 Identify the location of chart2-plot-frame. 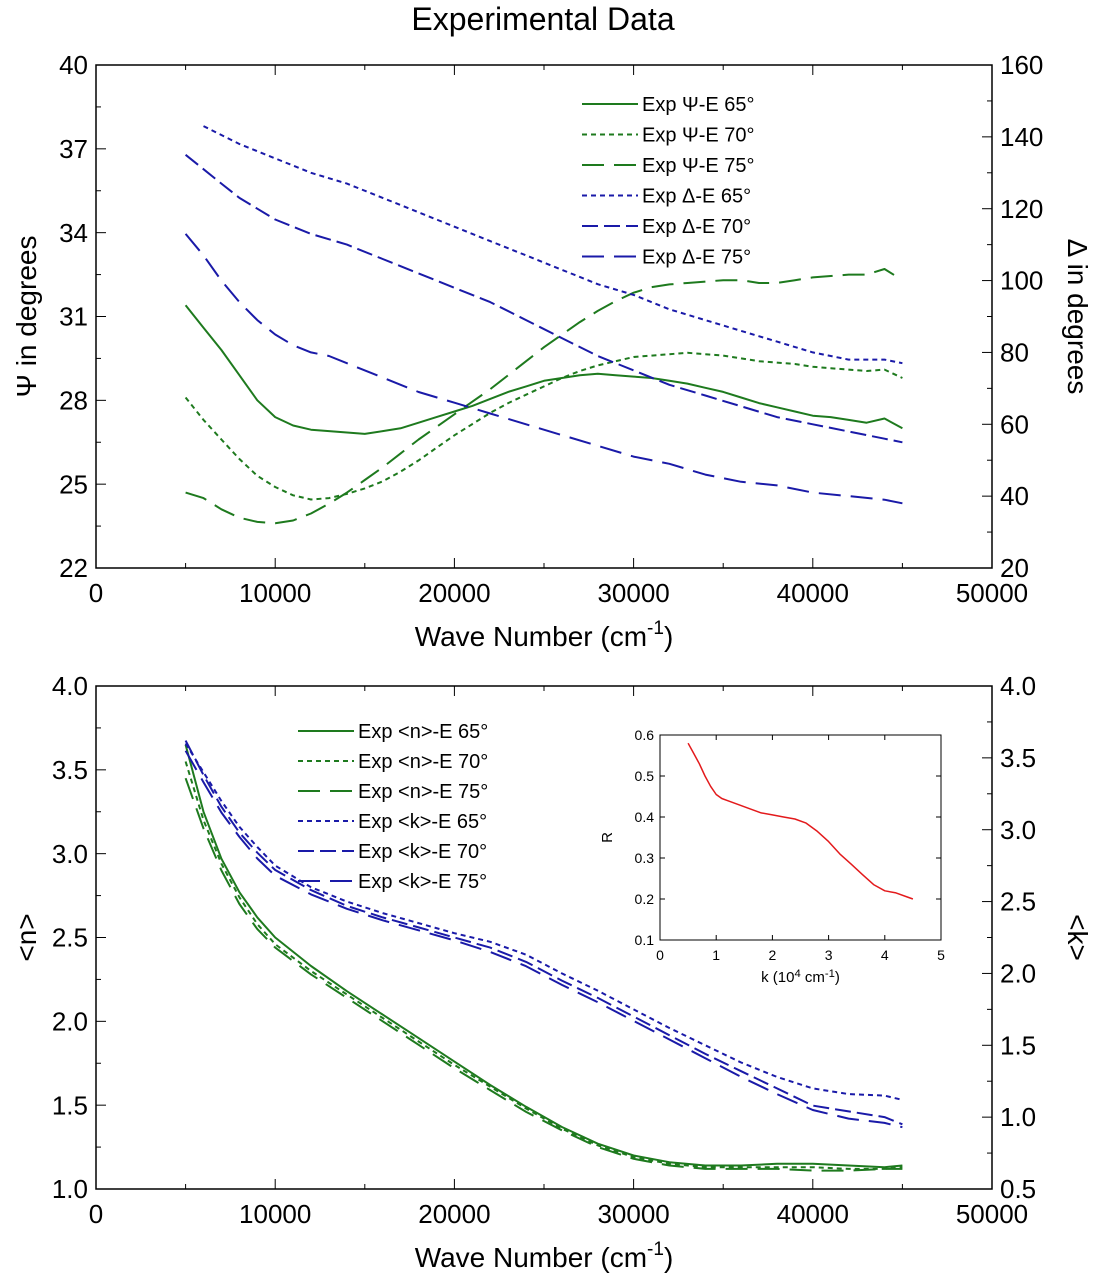
(800, 837).